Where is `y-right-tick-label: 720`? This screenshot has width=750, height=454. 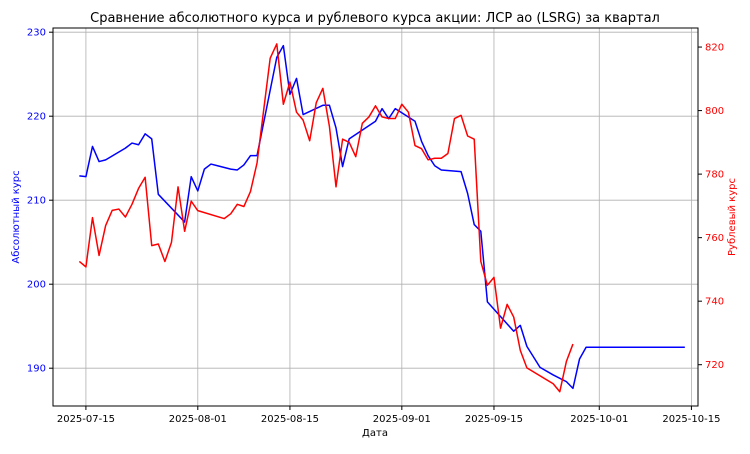
y-right-tick-label: 720 is located at coordinates (714, 365).